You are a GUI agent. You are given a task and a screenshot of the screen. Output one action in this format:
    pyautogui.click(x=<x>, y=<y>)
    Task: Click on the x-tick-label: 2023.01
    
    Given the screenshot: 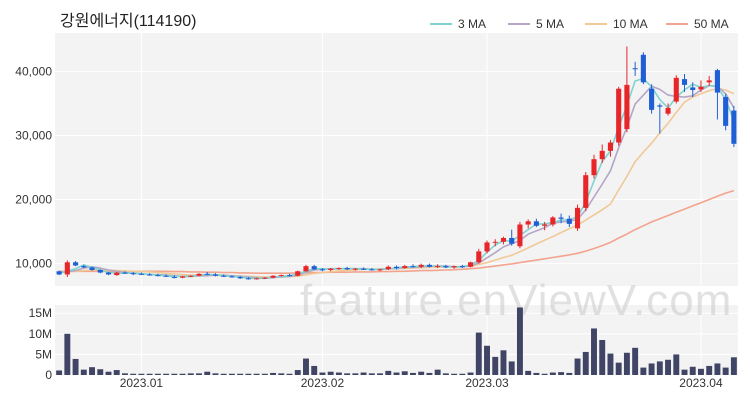 What is the action you would take?
    pyautogui.click(x=142, y=383)
    